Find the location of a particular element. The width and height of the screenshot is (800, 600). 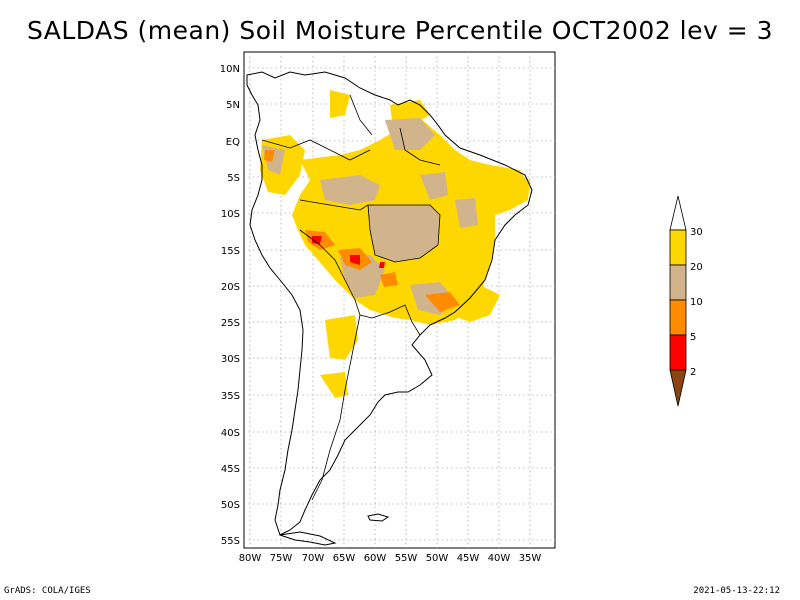

lat-label: 10N is located at coordinates (230, 69).